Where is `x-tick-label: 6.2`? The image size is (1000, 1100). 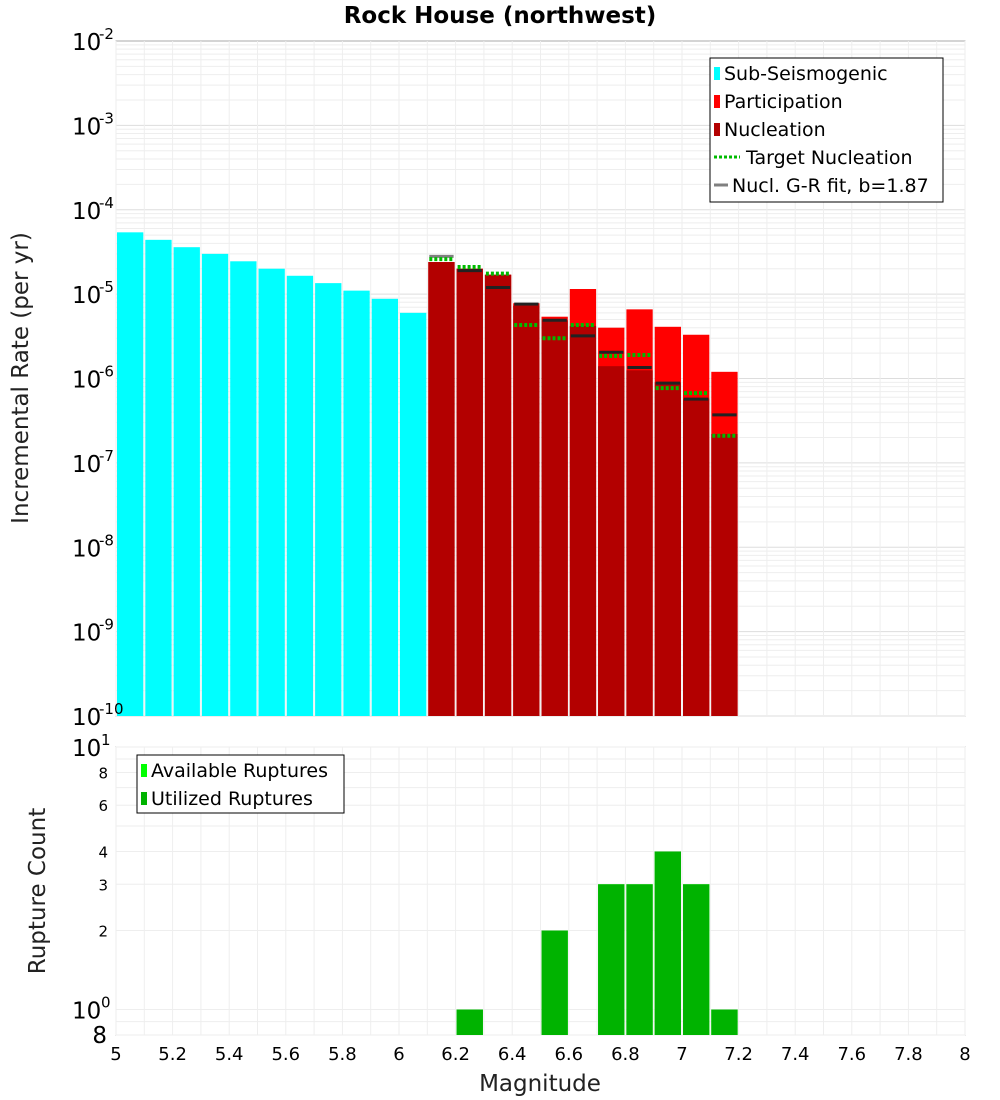 x-tick-label: 6.2 is located at coordinates (455, 1054).